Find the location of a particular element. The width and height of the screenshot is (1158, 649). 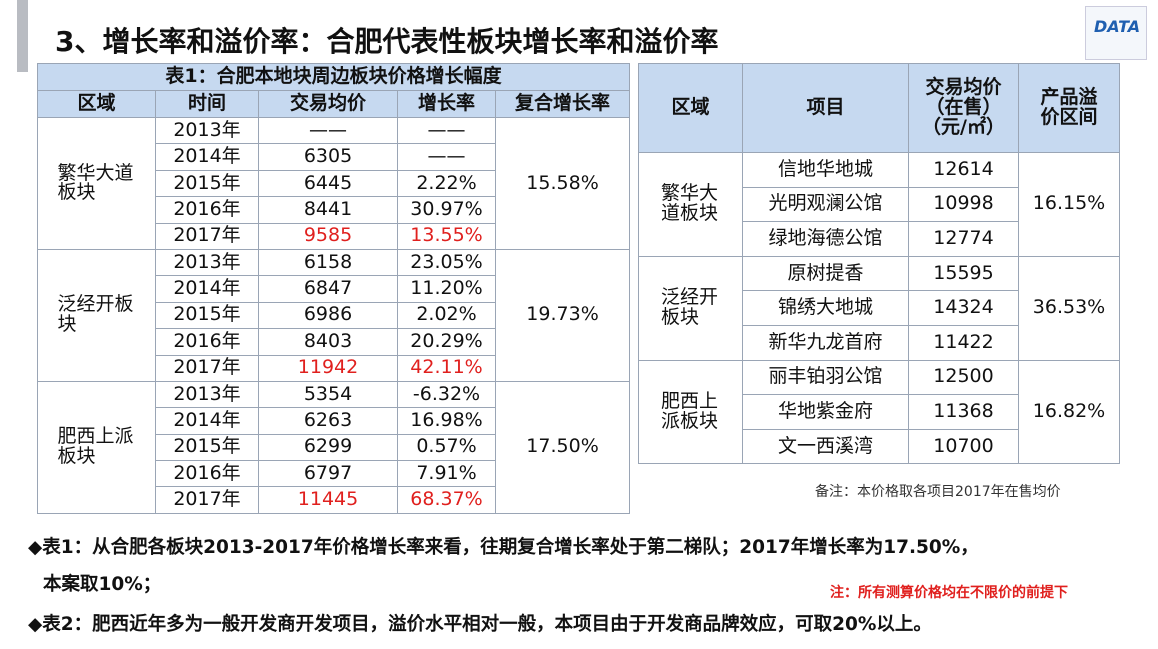

cell: 2.02% is located at coordinates (446, 315).